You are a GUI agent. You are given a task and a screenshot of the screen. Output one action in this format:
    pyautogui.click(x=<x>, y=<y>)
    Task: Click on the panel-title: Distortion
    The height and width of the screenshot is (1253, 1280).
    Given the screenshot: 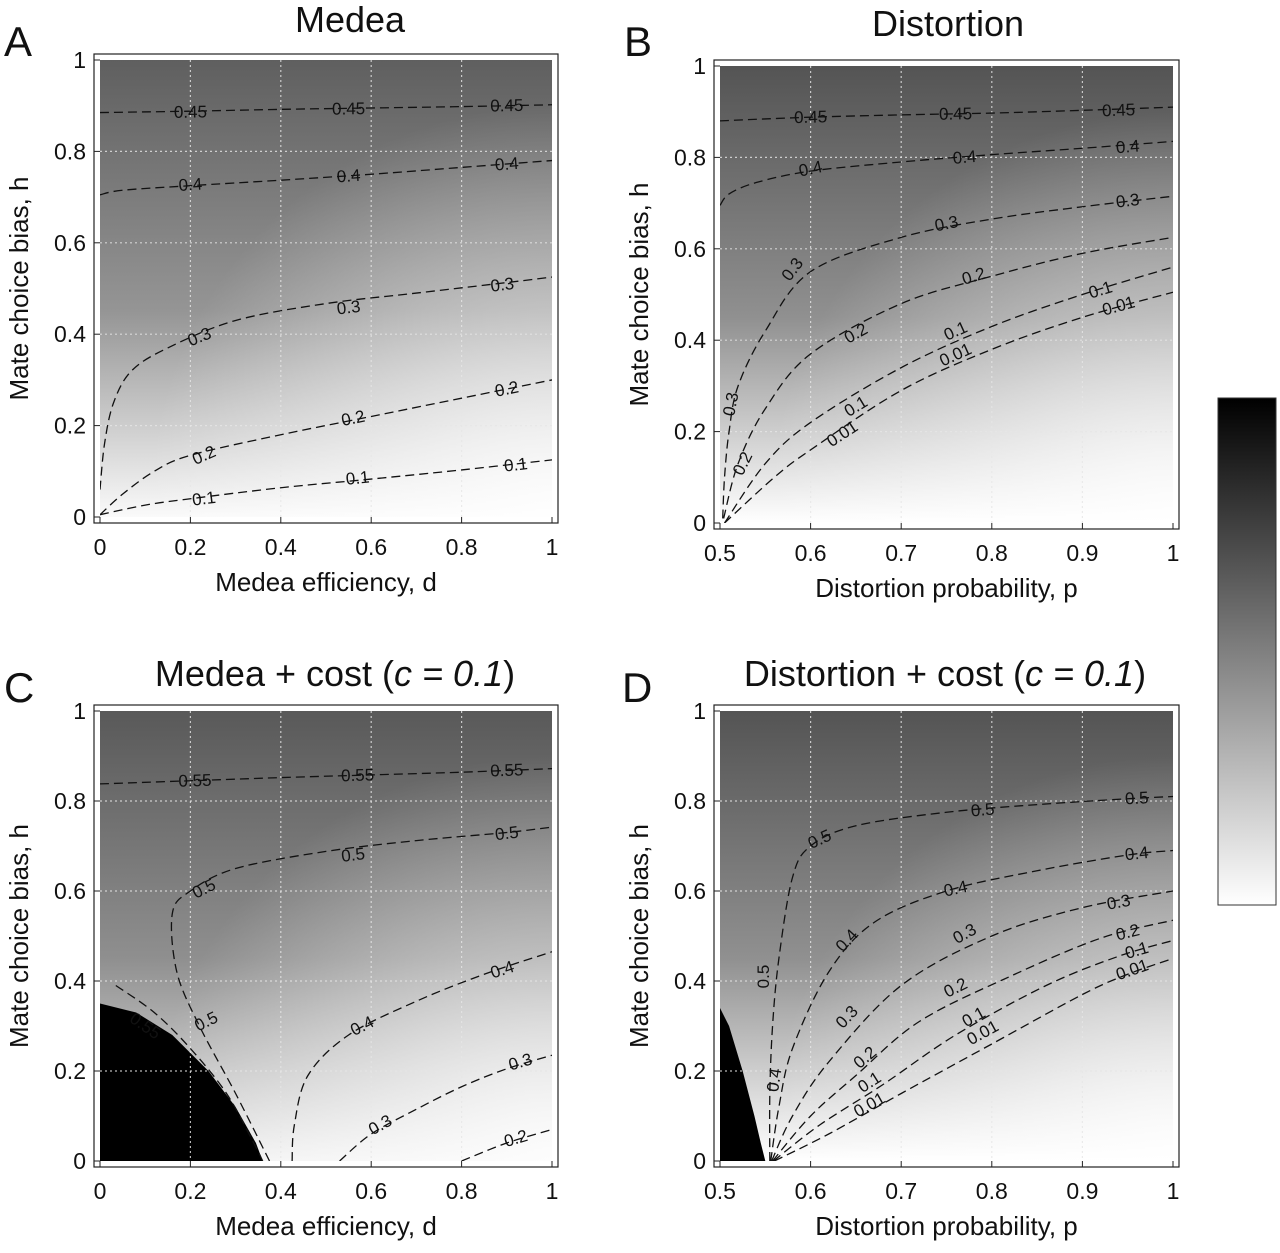 What is the action you would take?
    pyautogui.click(x=948, y=23)
    